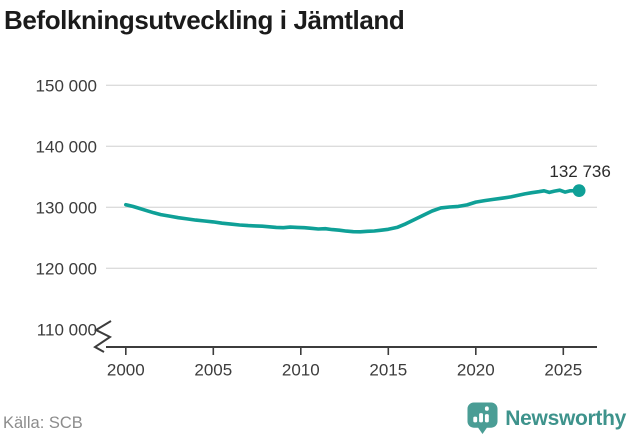 This screenshot has width=631, height=439. Describe the element at coordinates (487, 408) in the screenshot. I see `exclamation-dot` at that location.